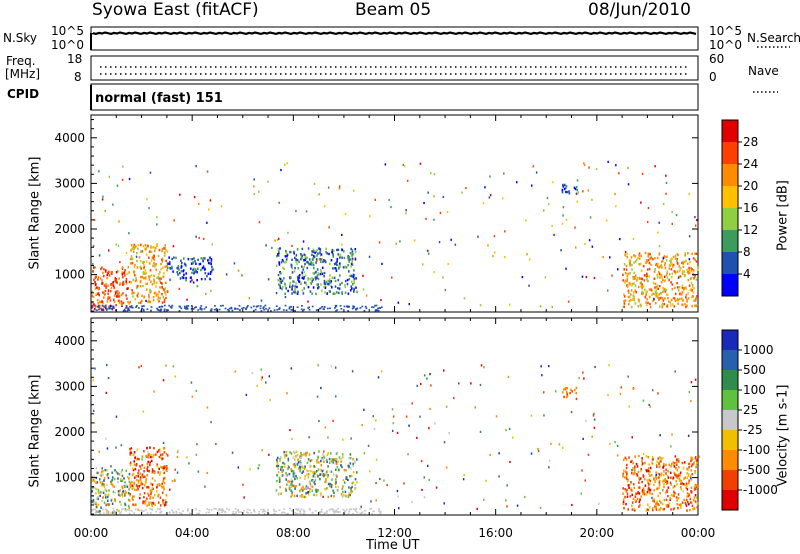  What do you see at coordinates (69, 275) in the screenshot?
I see `power-ytick-label: 1000` at bounding box center [69, 275].